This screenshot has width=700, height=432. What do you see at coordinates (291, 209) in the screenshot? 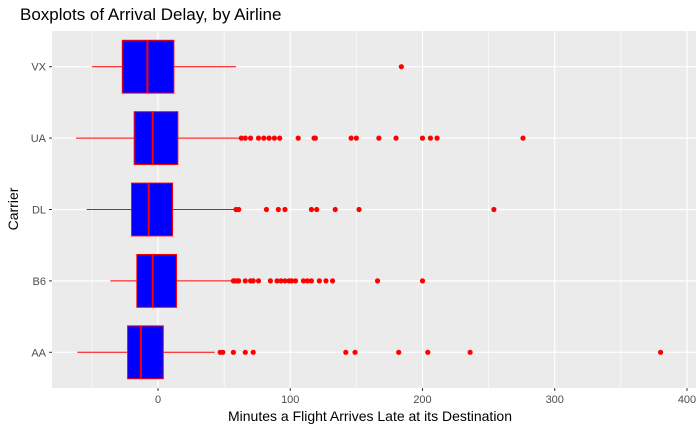
I see `box-dl` at bounding box center [291, 209].